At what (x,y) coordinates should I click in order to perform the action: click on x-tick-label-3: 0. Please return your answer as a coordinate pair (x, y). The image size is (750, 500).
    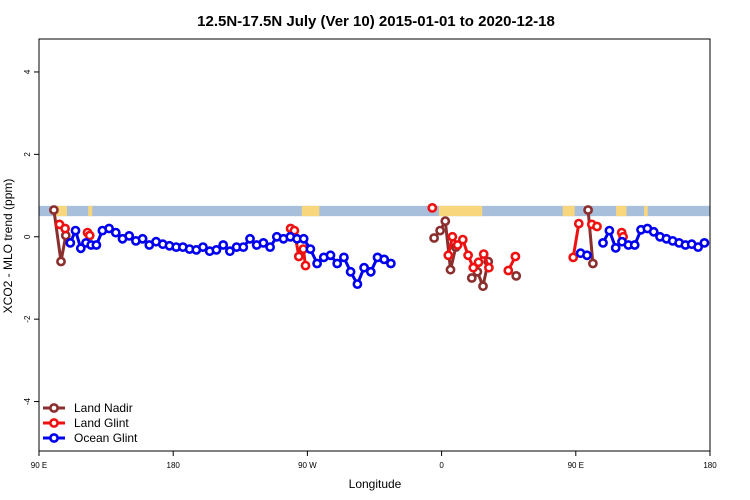
    Looking at the image, I should click on (441, 465).